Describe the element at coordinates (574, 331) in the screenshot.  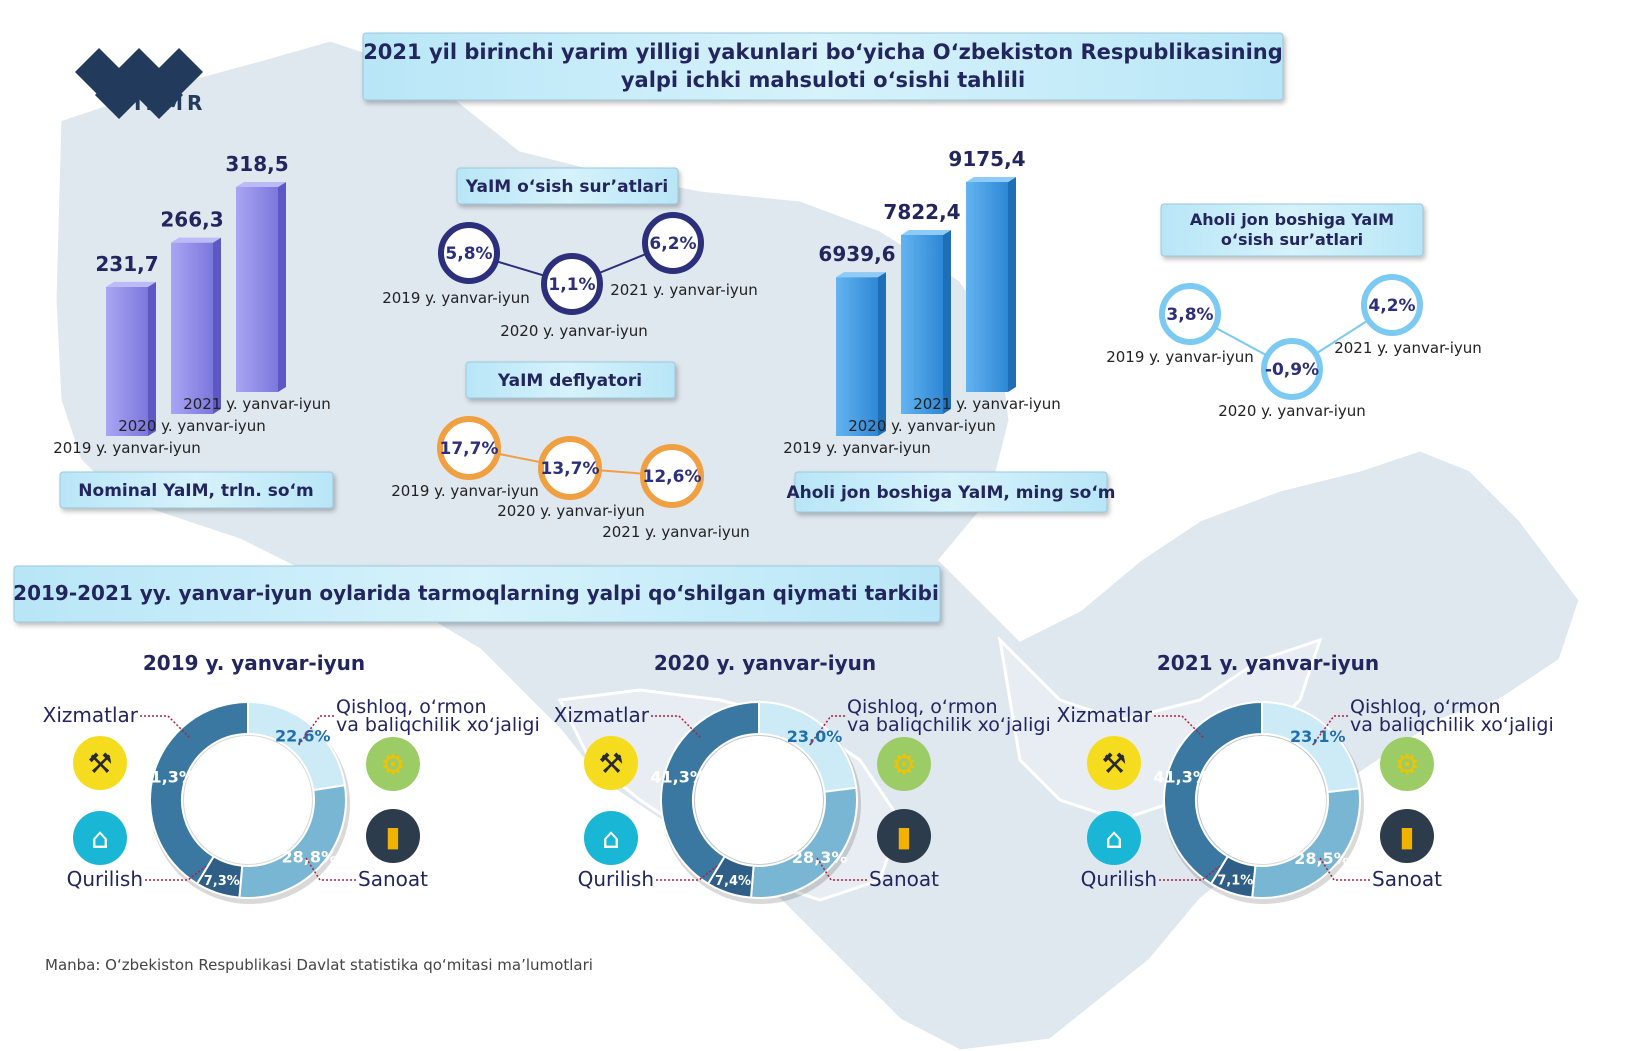
I see `growth-category-label-1: 2020 y. yanvar-iyun` at that location.